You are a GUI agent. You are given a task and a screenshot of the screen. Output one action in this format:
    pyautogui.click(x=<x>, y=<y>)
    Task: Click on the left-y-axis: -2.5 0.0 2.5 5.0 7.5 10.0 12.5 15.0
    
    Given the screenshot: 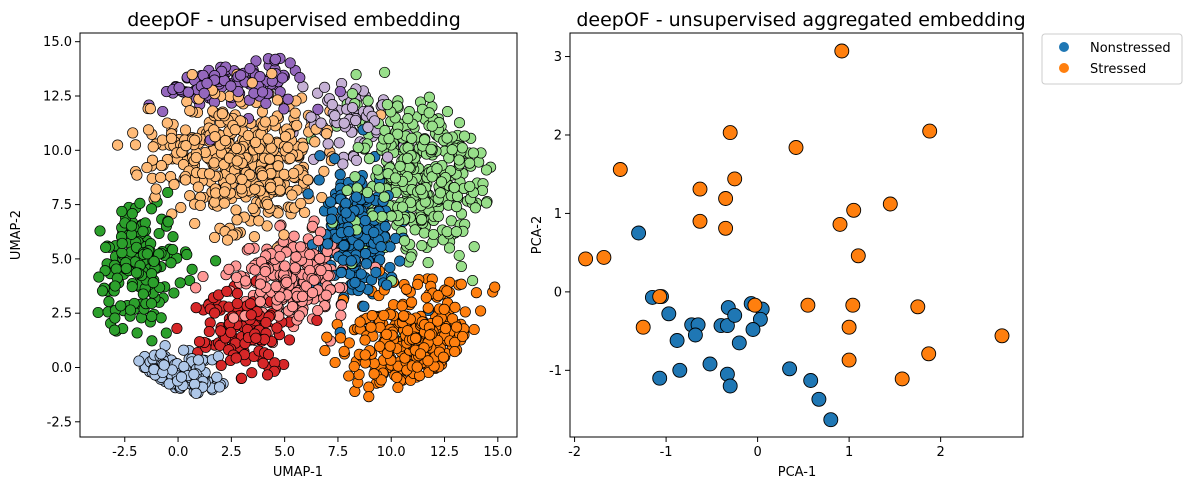 What is the action you would take?
    pyautogui.click(x=61, y=232)
    